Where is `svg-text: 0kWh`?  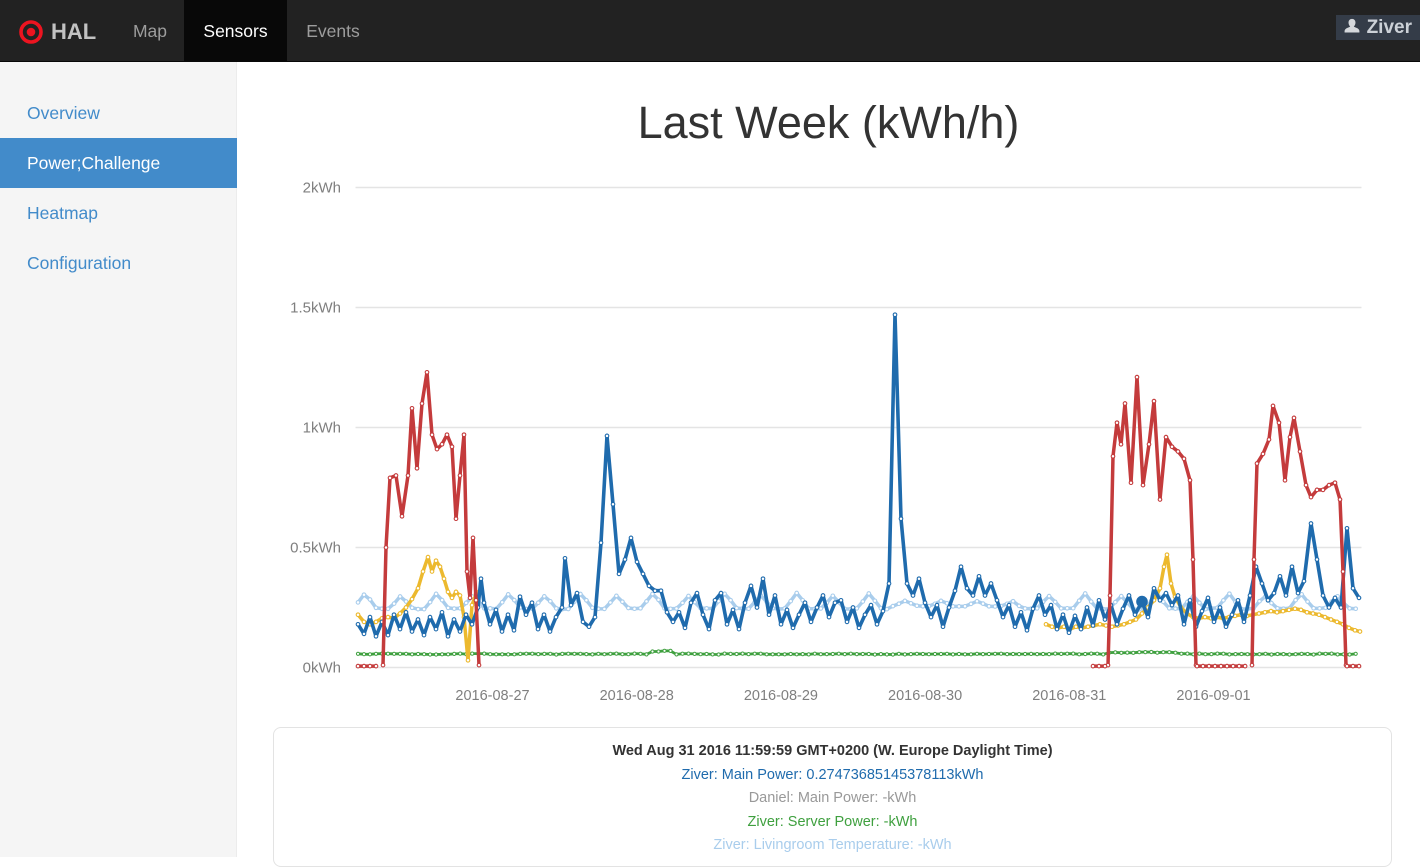
svg-text: 0kWh is located at coordinates (322, 668).